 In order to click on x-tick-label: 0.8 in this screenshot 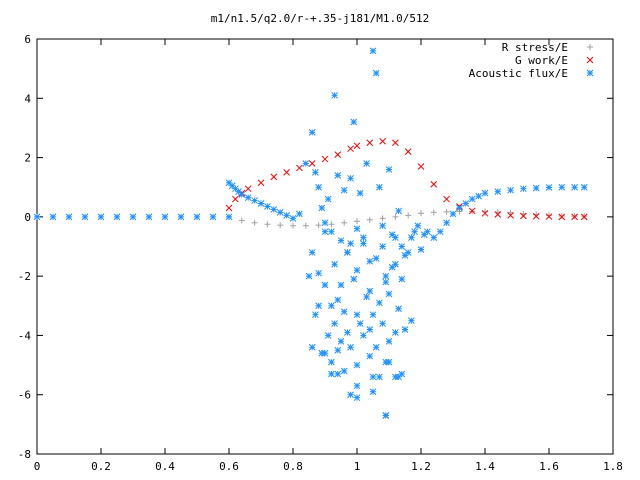, I will do `click(293, 466)`.